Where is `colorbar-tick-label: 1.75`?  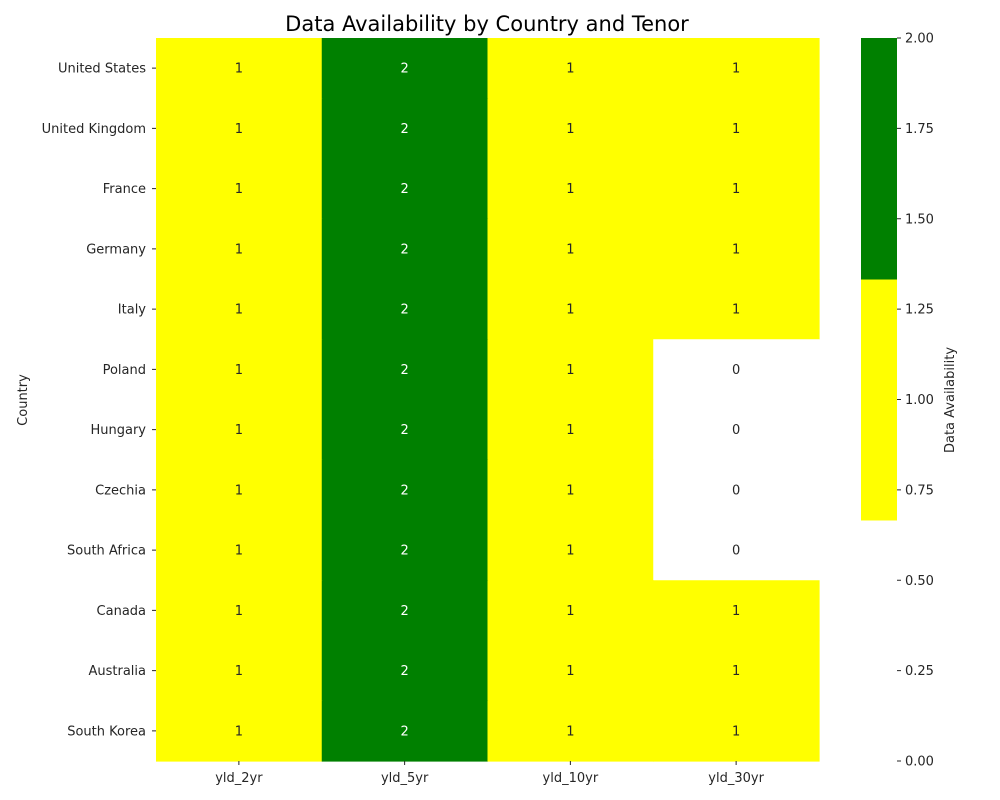
colorbar-tick-label: 1.75 is located at coordinates (919, 129).